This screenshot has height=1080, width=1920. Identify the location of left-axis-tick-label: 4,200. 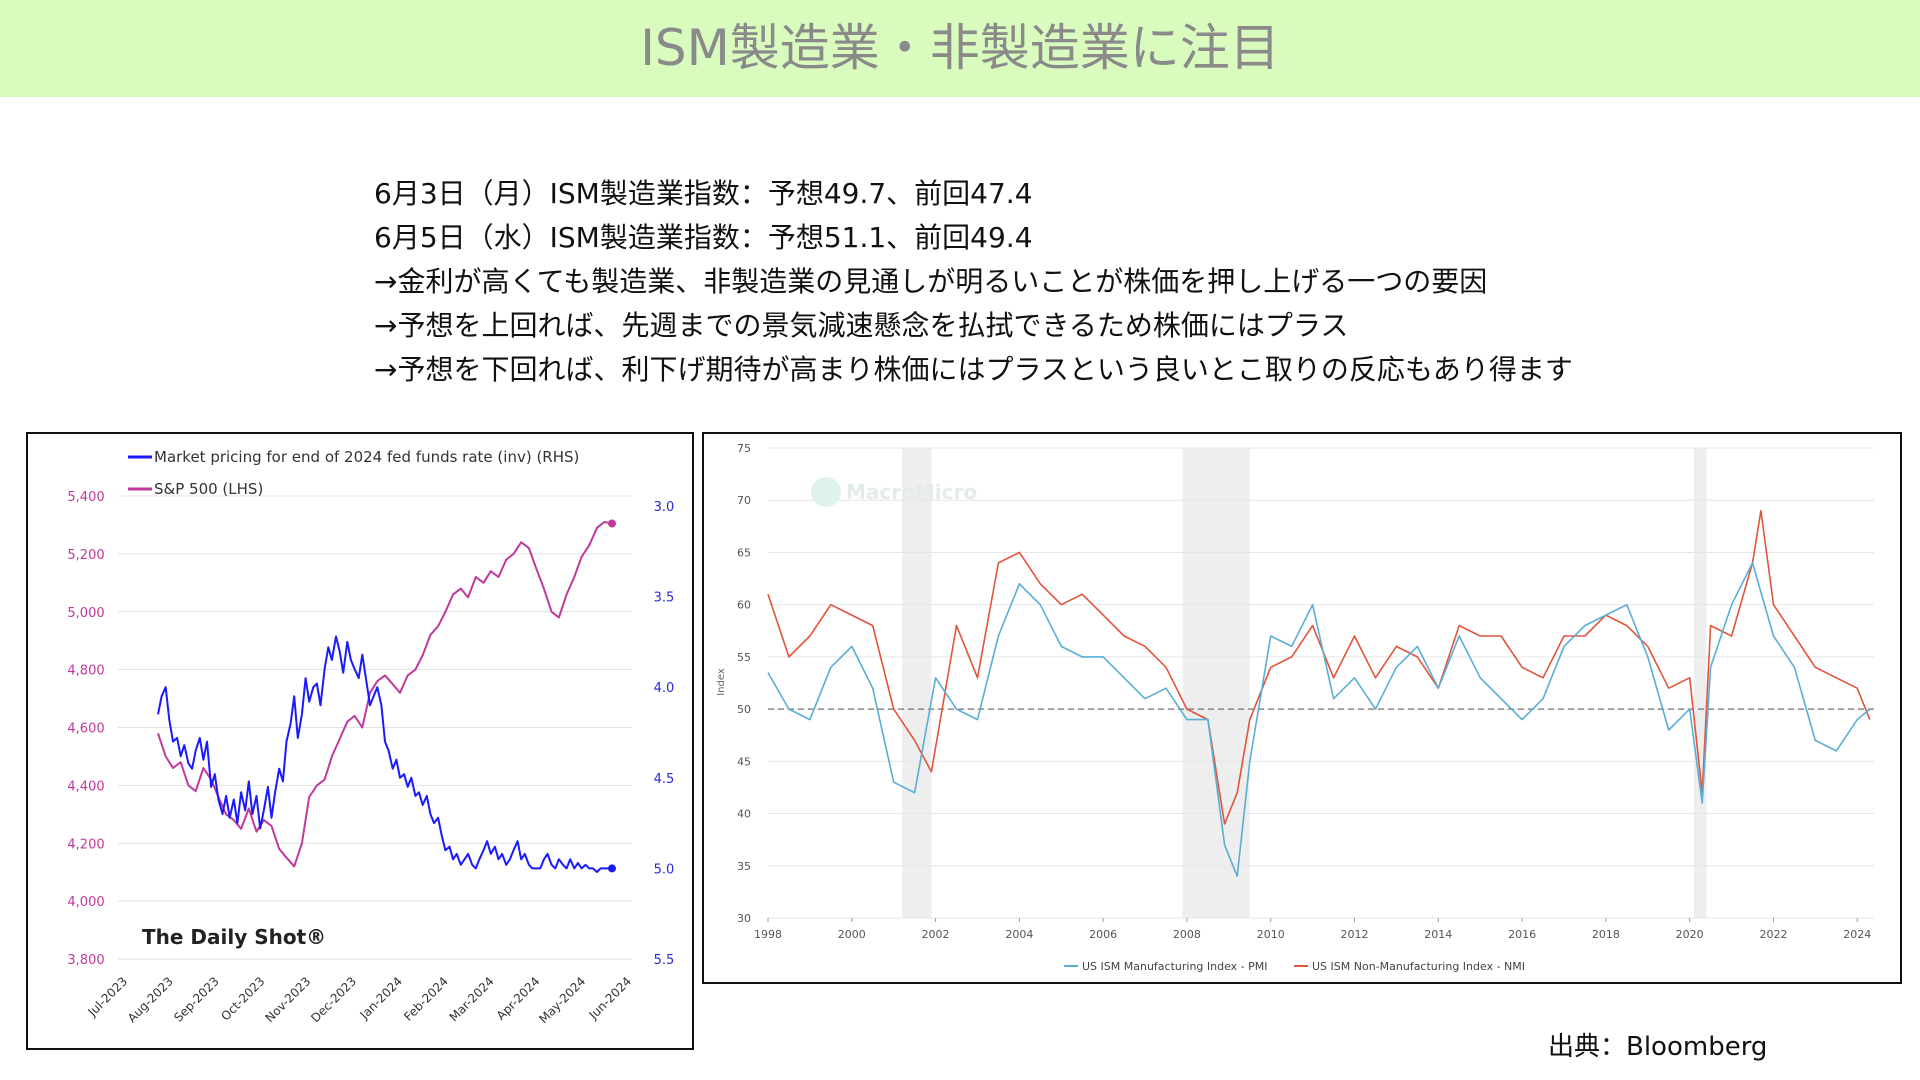
(85, 844).